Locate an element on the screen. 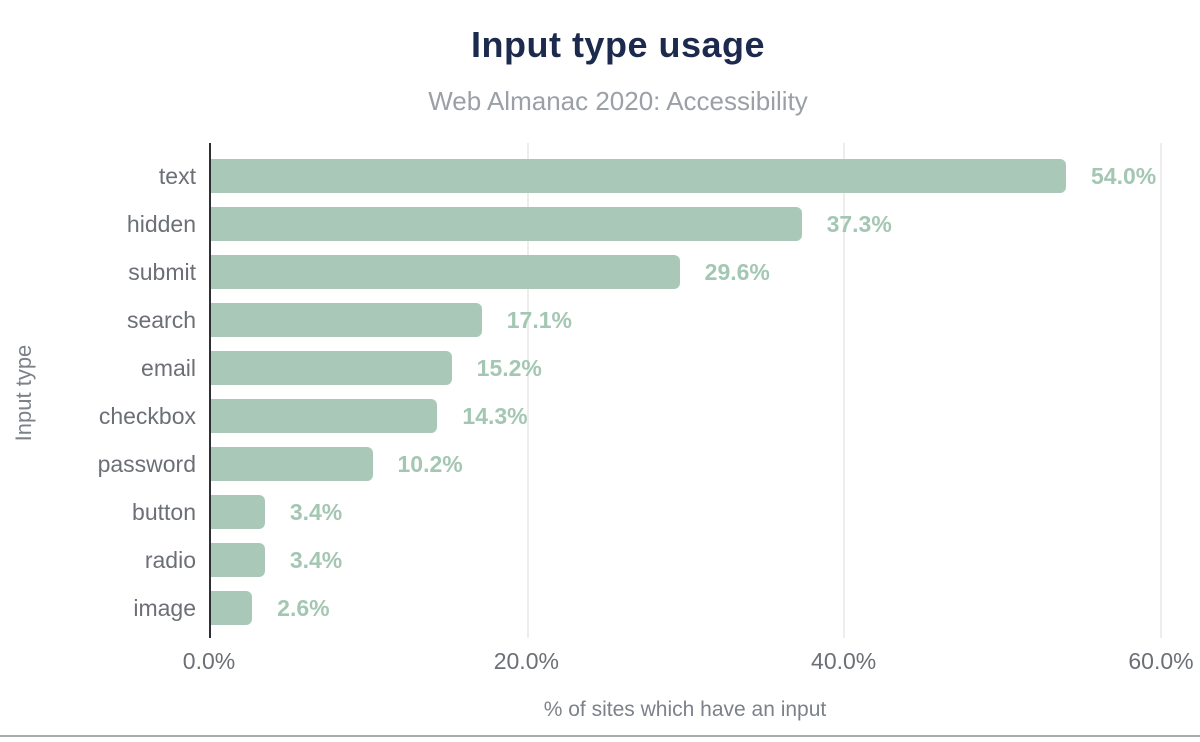 This screenshot has width=1200, height=742. window-bottom-border is located at coordinates (600, 736).